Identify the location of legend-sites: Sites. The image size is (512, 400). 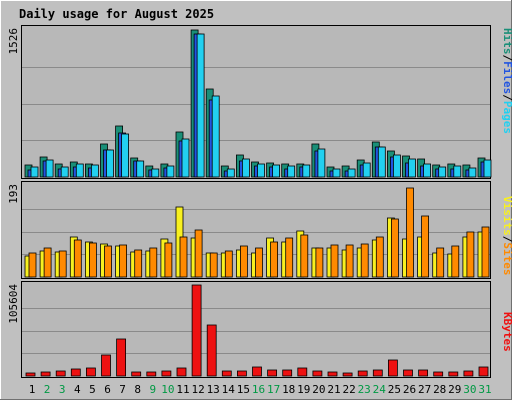
(506, 258).